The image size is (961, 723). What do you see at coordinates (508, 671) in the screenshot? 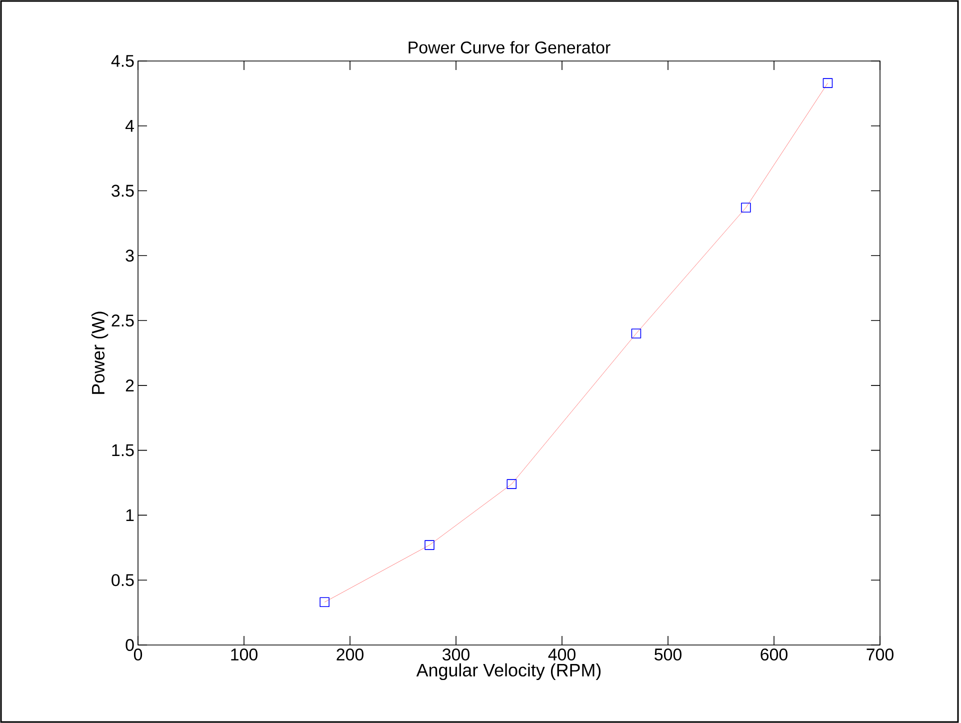
I see `x-axis-title: Angular Velocity (RPM)` at bounding box center [508, 671].